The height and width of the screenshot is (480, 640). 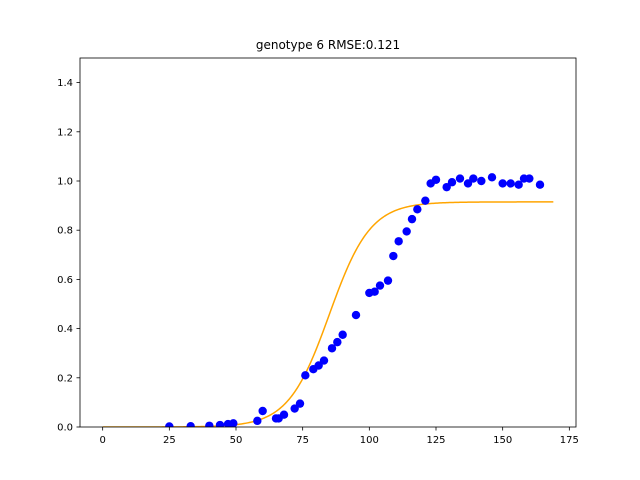 I want to click on x-tick-label: 125, so click(x=435, y=440).